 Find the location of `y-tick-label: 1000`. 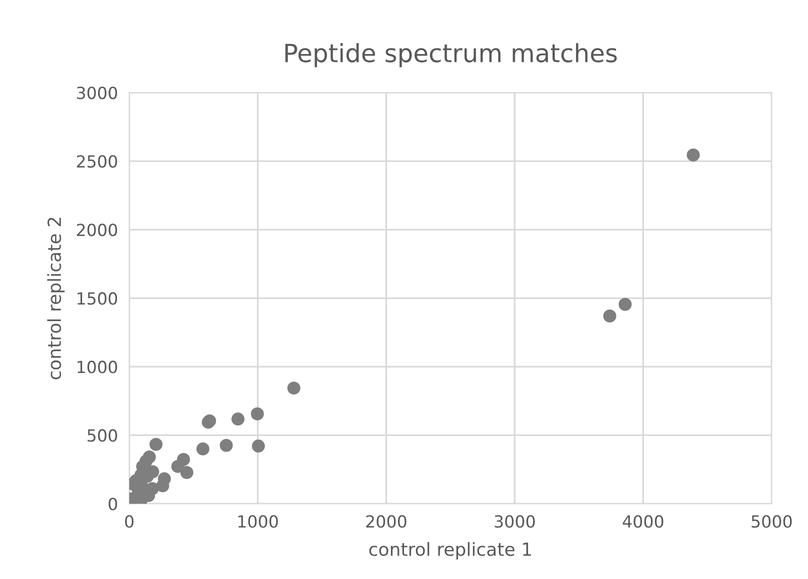

y-tick-label: 1000 is located at coordinates (98, 367).